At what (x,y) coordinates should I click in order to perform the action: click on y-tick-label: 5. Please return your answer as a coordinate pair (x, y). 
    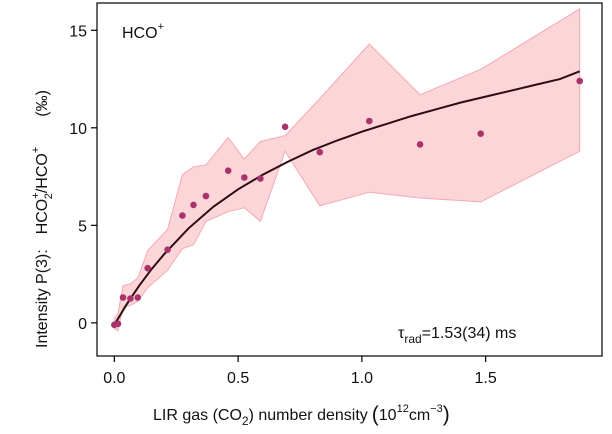
    Looking at the image, I should click on (82, 226).